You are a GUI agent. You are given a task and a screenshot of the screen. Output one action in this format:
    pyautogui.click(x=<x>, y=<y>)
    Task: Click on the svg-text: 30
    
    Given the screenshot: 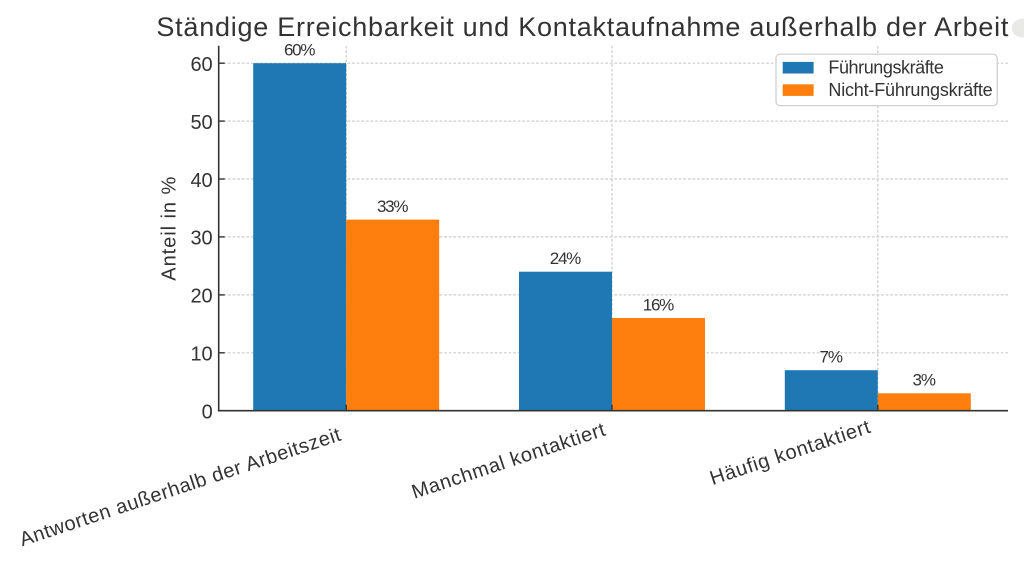 What is the action you would take?
    pyautogui.click(x=201, y=239)
    